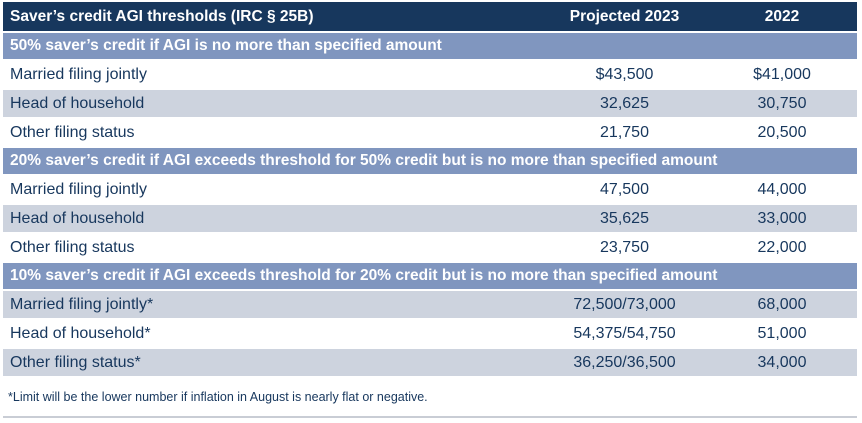  What do you see at coordinates (782, 103) in the screenshot?
I see `cell-2022: 30,750` at bounding box center [782, 103].